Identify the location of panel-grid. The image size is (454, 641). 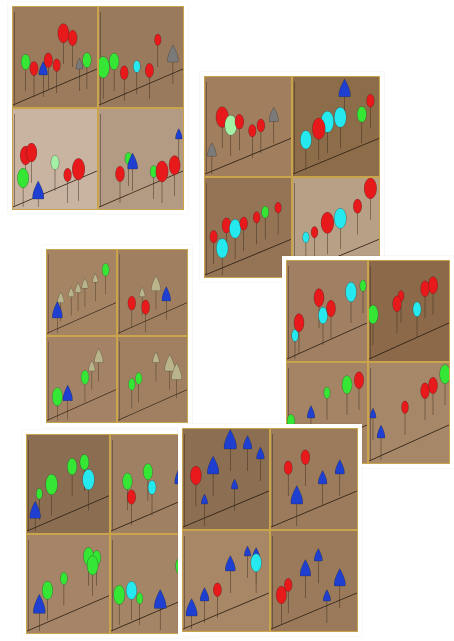
(270, 530).